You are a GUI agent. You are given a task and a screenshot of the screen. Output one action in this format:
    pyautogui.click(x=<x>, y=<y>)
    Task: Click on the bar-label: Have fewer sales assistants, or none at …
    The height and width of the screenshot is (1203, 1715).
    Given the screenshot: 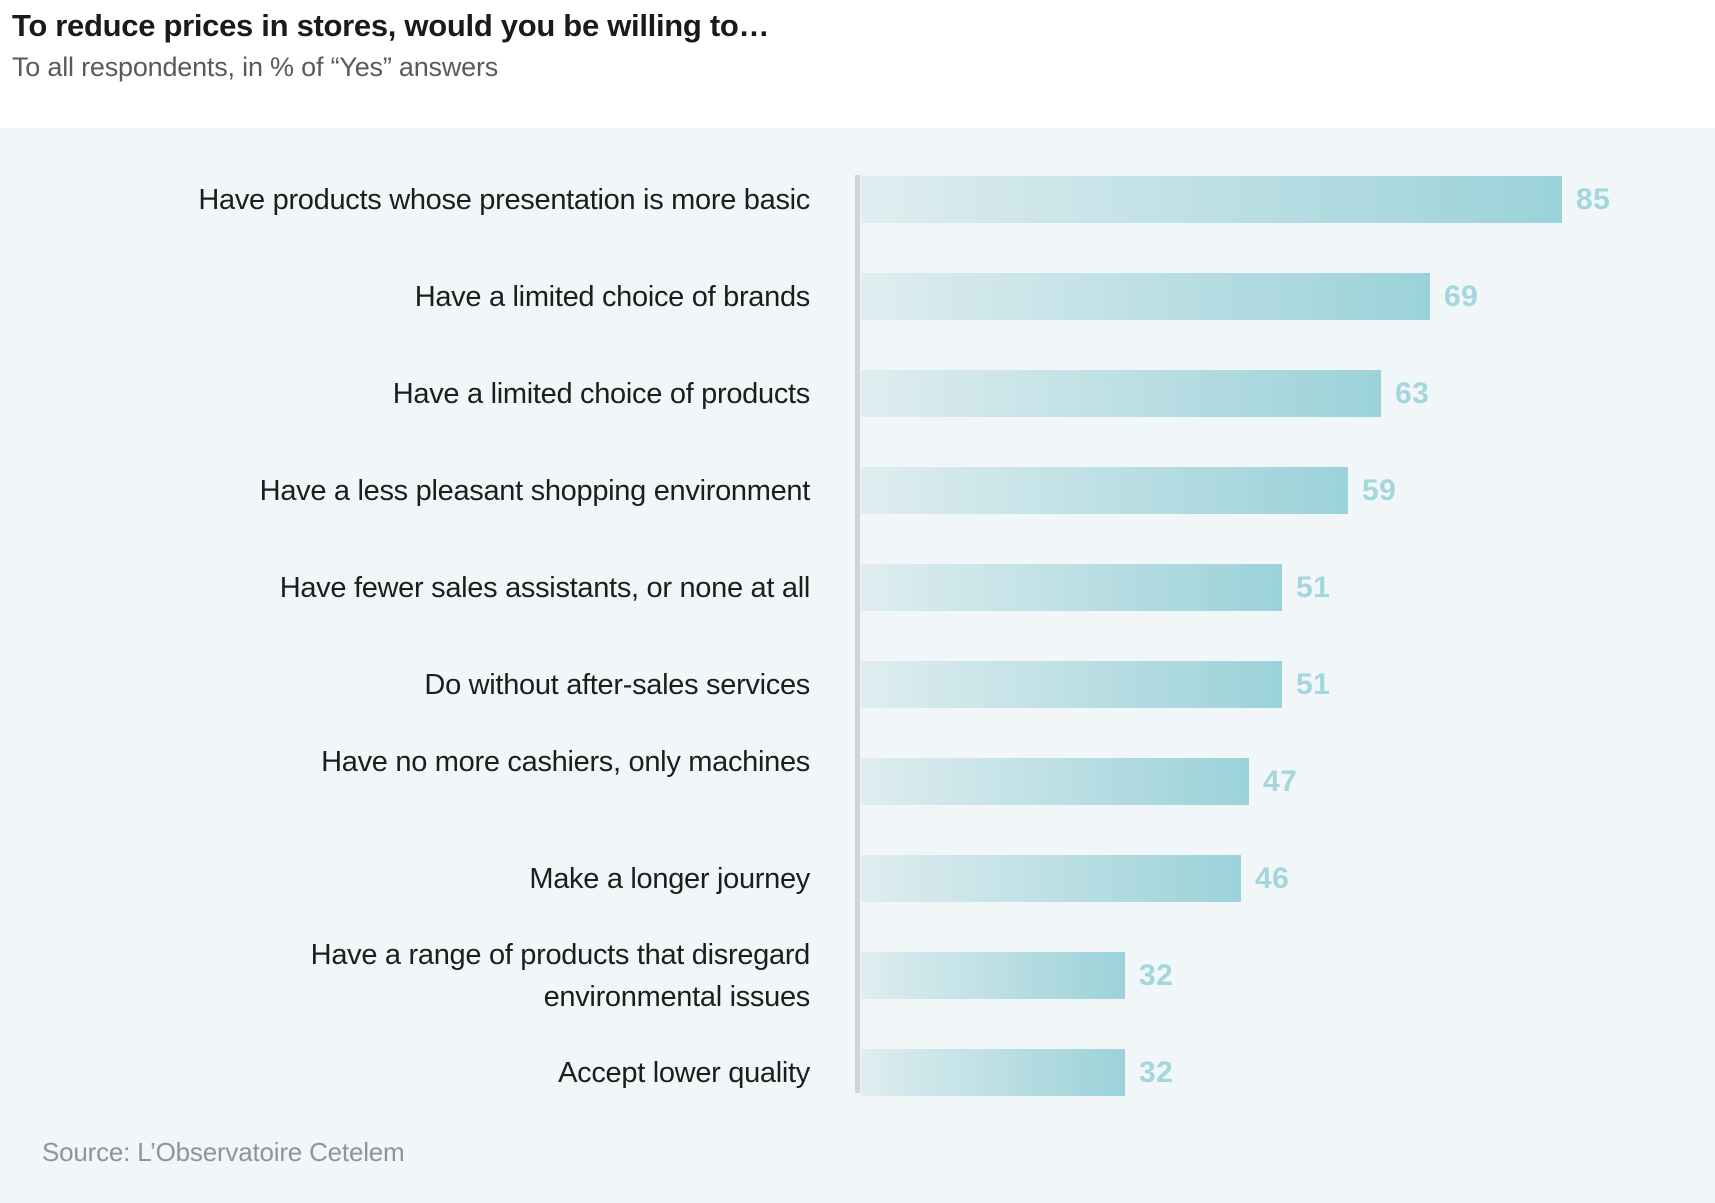 What is the action you would take?
    pyautogui.click(x=545, y=587)
    